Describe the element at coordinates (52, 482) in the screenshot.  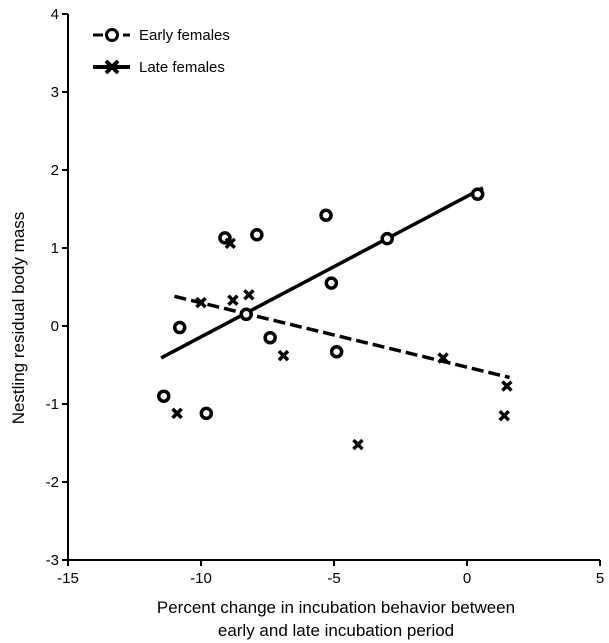
I see `y-tick-label: -2` at that location.